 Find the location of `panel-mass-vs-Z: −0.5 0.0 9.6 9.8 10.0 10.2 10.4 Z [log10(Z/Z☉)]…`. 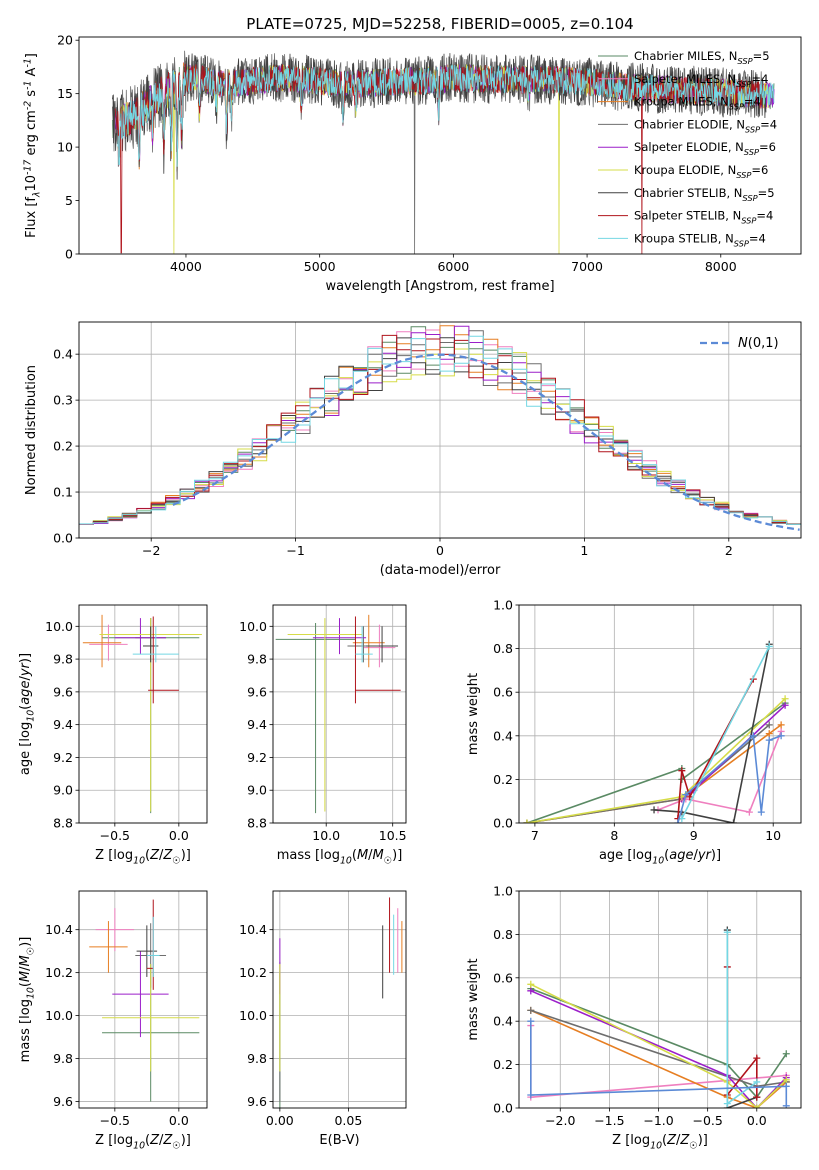

panel-mass-vs-Z: −0.5 0.0 9.6 9.8 10.0 10.2 10.4 Z [log10(Z/Z☉)]… is located at coordinates (113, 1021).